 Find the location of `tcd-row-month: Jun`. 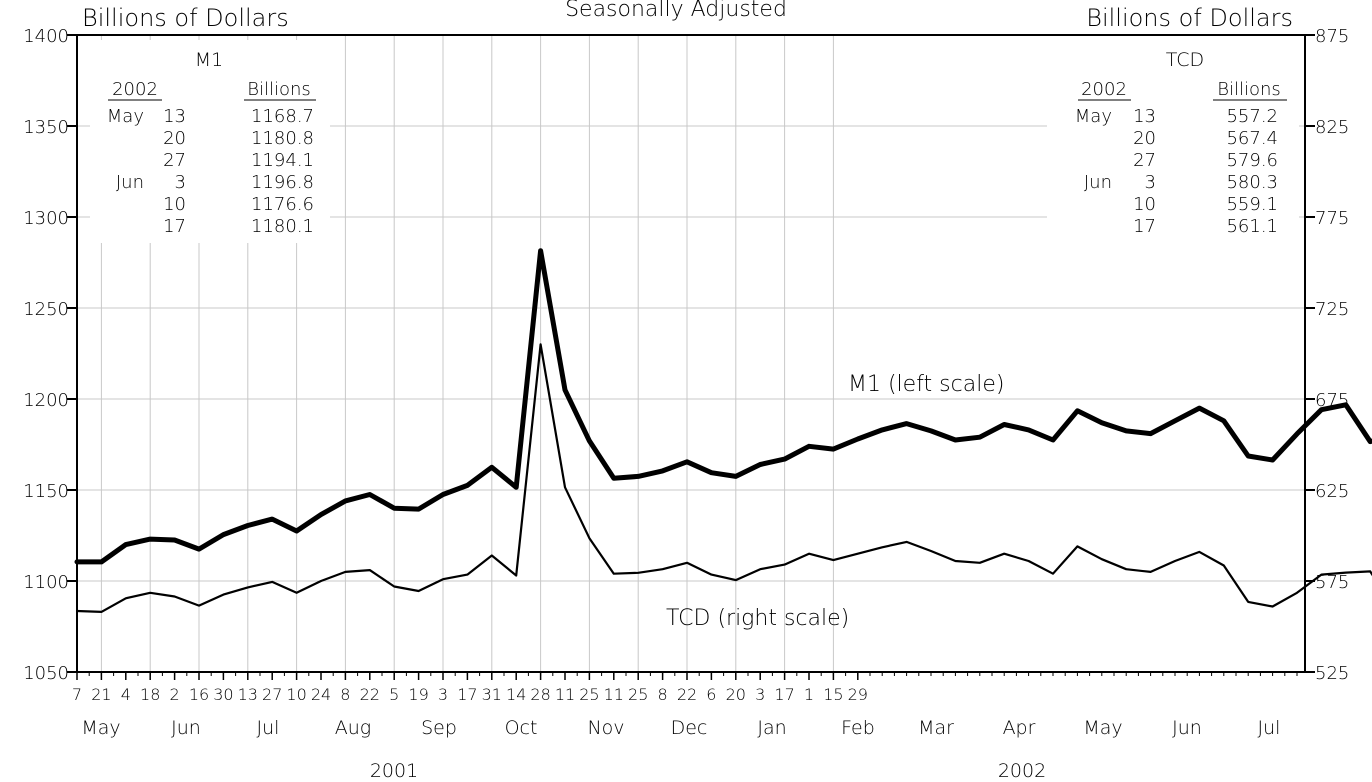

tcd-row-month: Jun is located at coordinates (1098, 182).